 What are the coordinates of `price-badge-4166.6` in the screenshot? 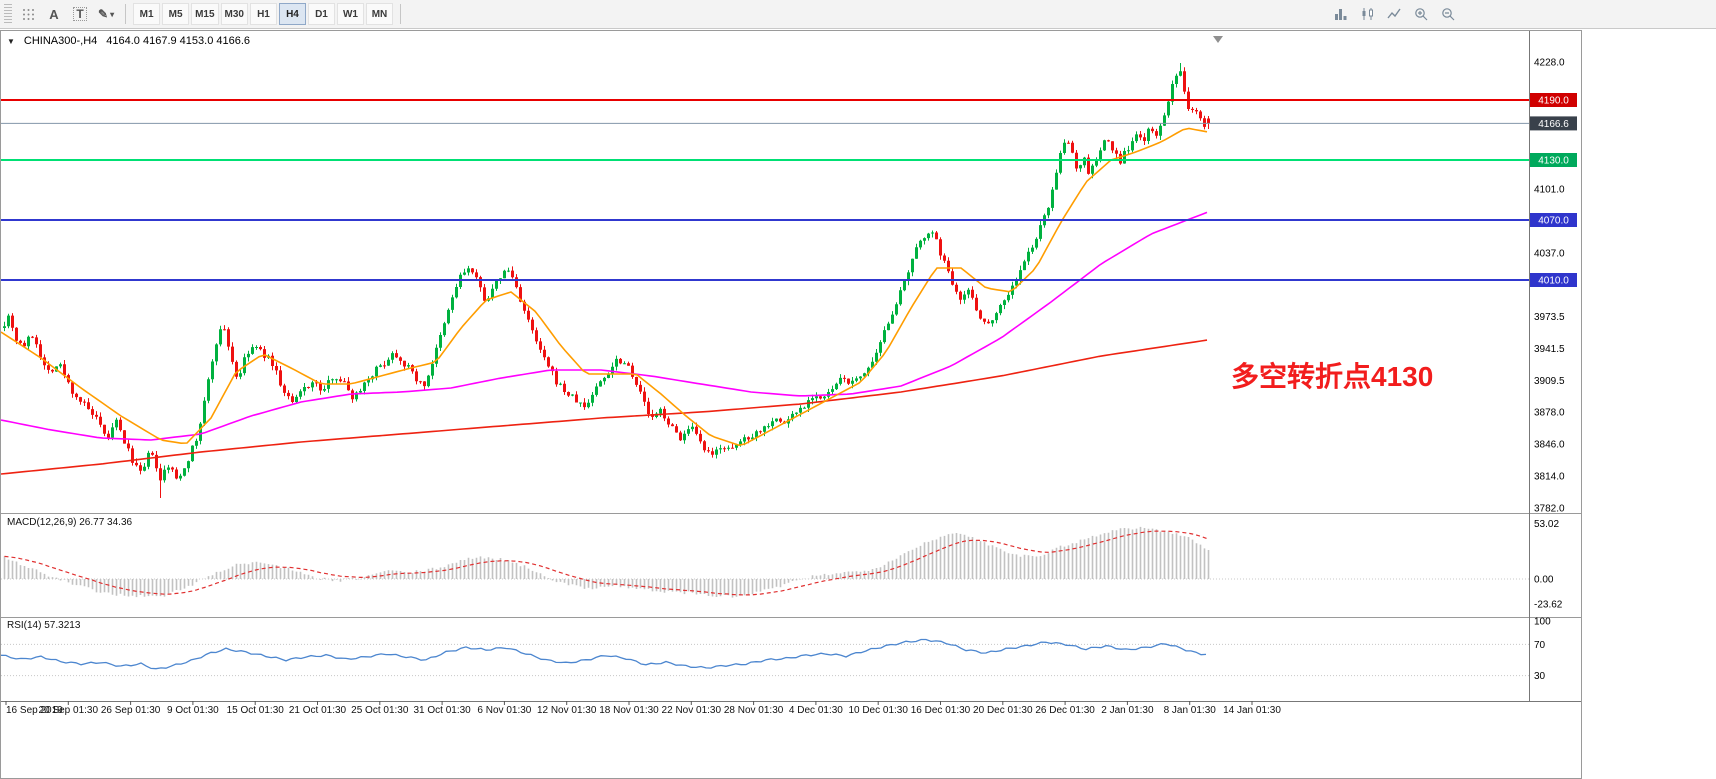 It's located at (1553, 123).